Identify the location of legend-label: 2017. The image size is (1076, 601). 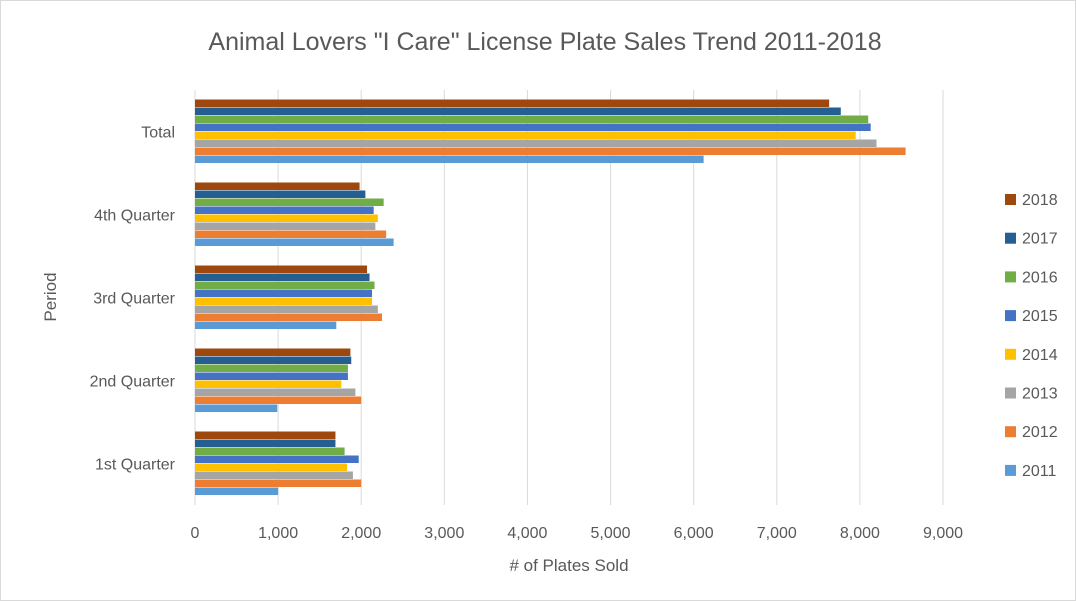
(1040, 239).